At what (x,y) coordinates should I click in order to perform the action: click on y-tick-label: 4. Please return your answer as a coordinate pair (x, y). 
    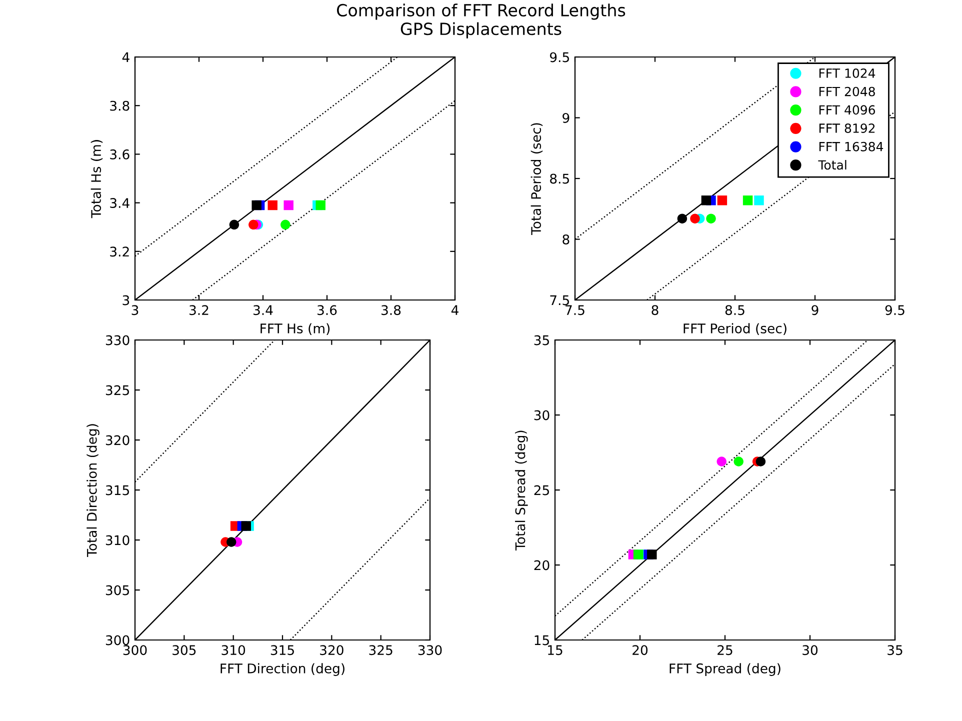
    Looking at the image, I should click on (126, 57).